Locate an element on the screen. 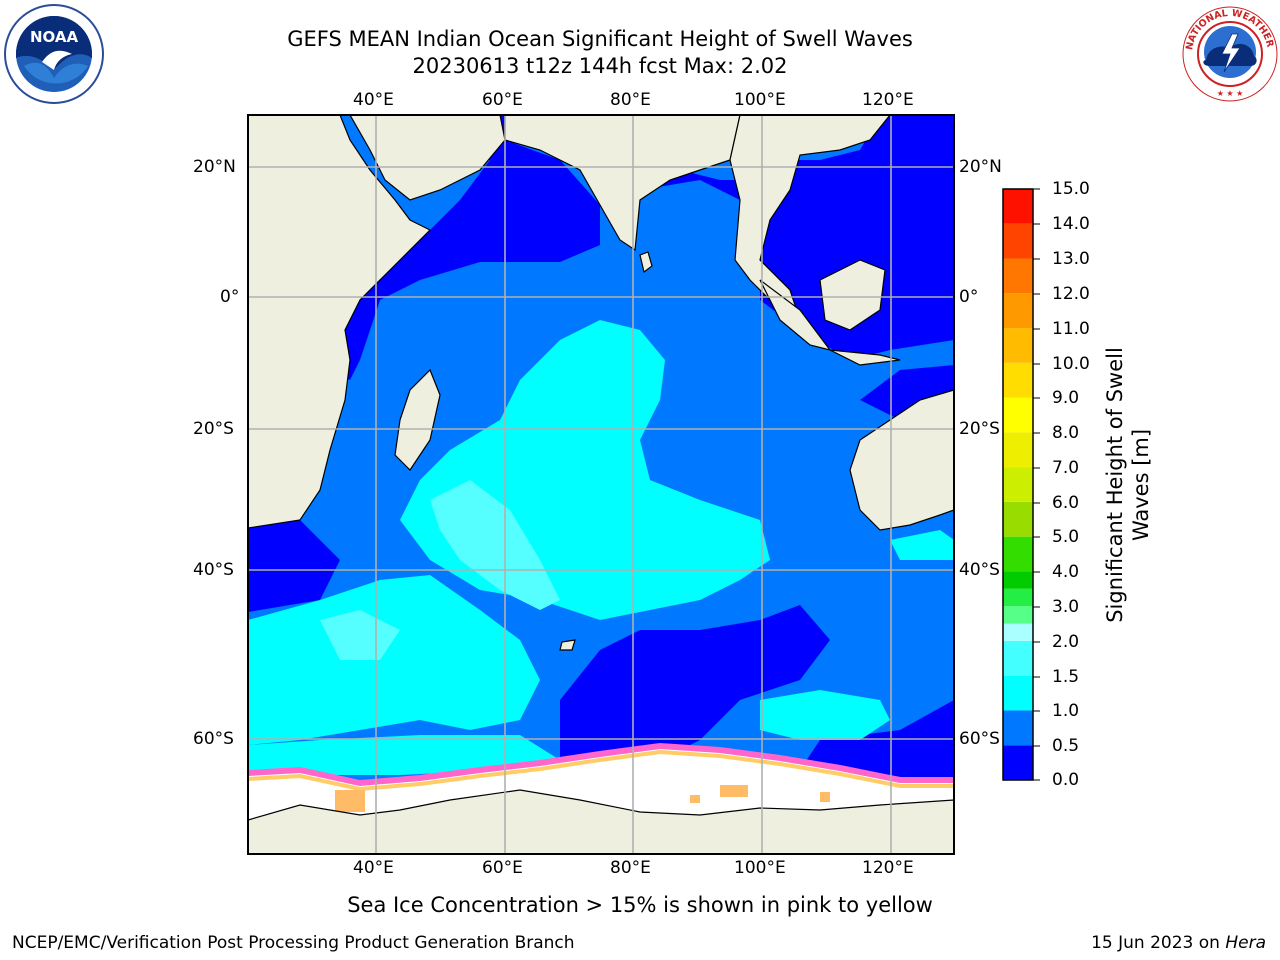 The height and width of the screenshot is (960, 1280). colorbar-tick: 0.0 is located at coordinates (1066, 780).